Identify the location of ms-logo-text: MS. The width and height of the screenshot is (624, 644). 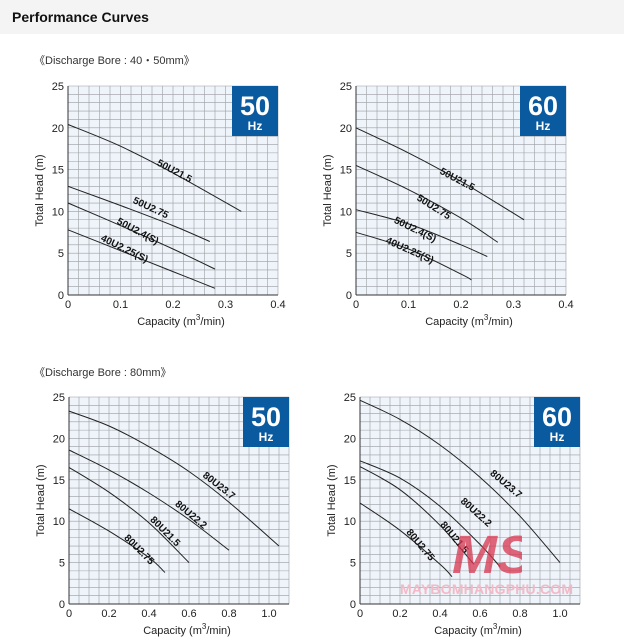
(487, 553).